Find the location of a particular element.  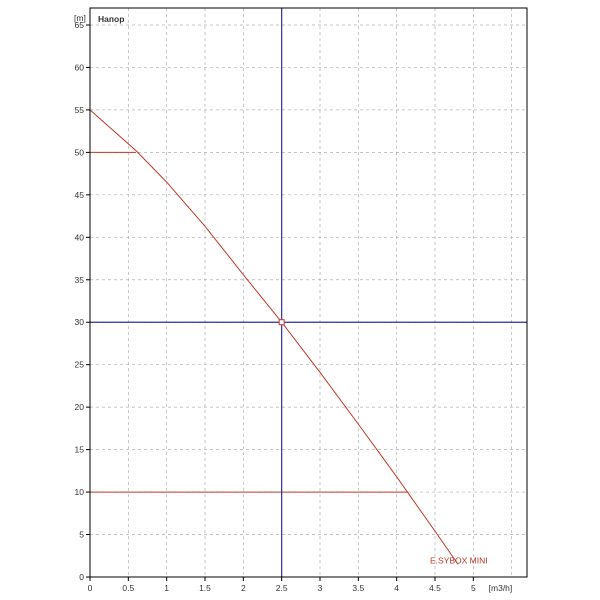

series-label: E.SYBOX MINI is located at coordinates (459, 560).